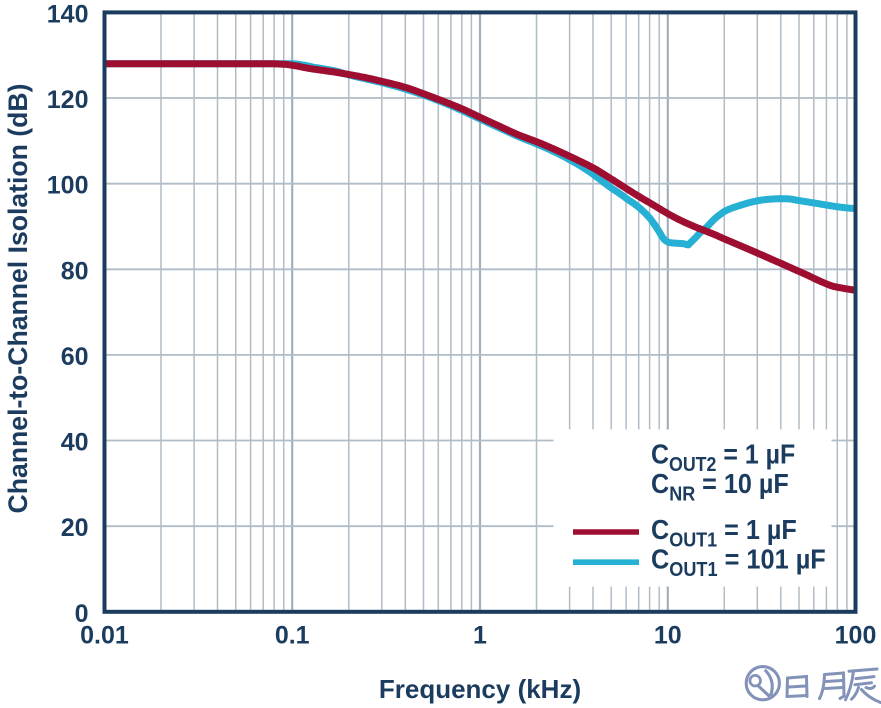 The width and height of the screenshot is (881, 708). Describe the element at coordinates (75, 357) in the screenshot. I see `svg-text: 60` at that location.